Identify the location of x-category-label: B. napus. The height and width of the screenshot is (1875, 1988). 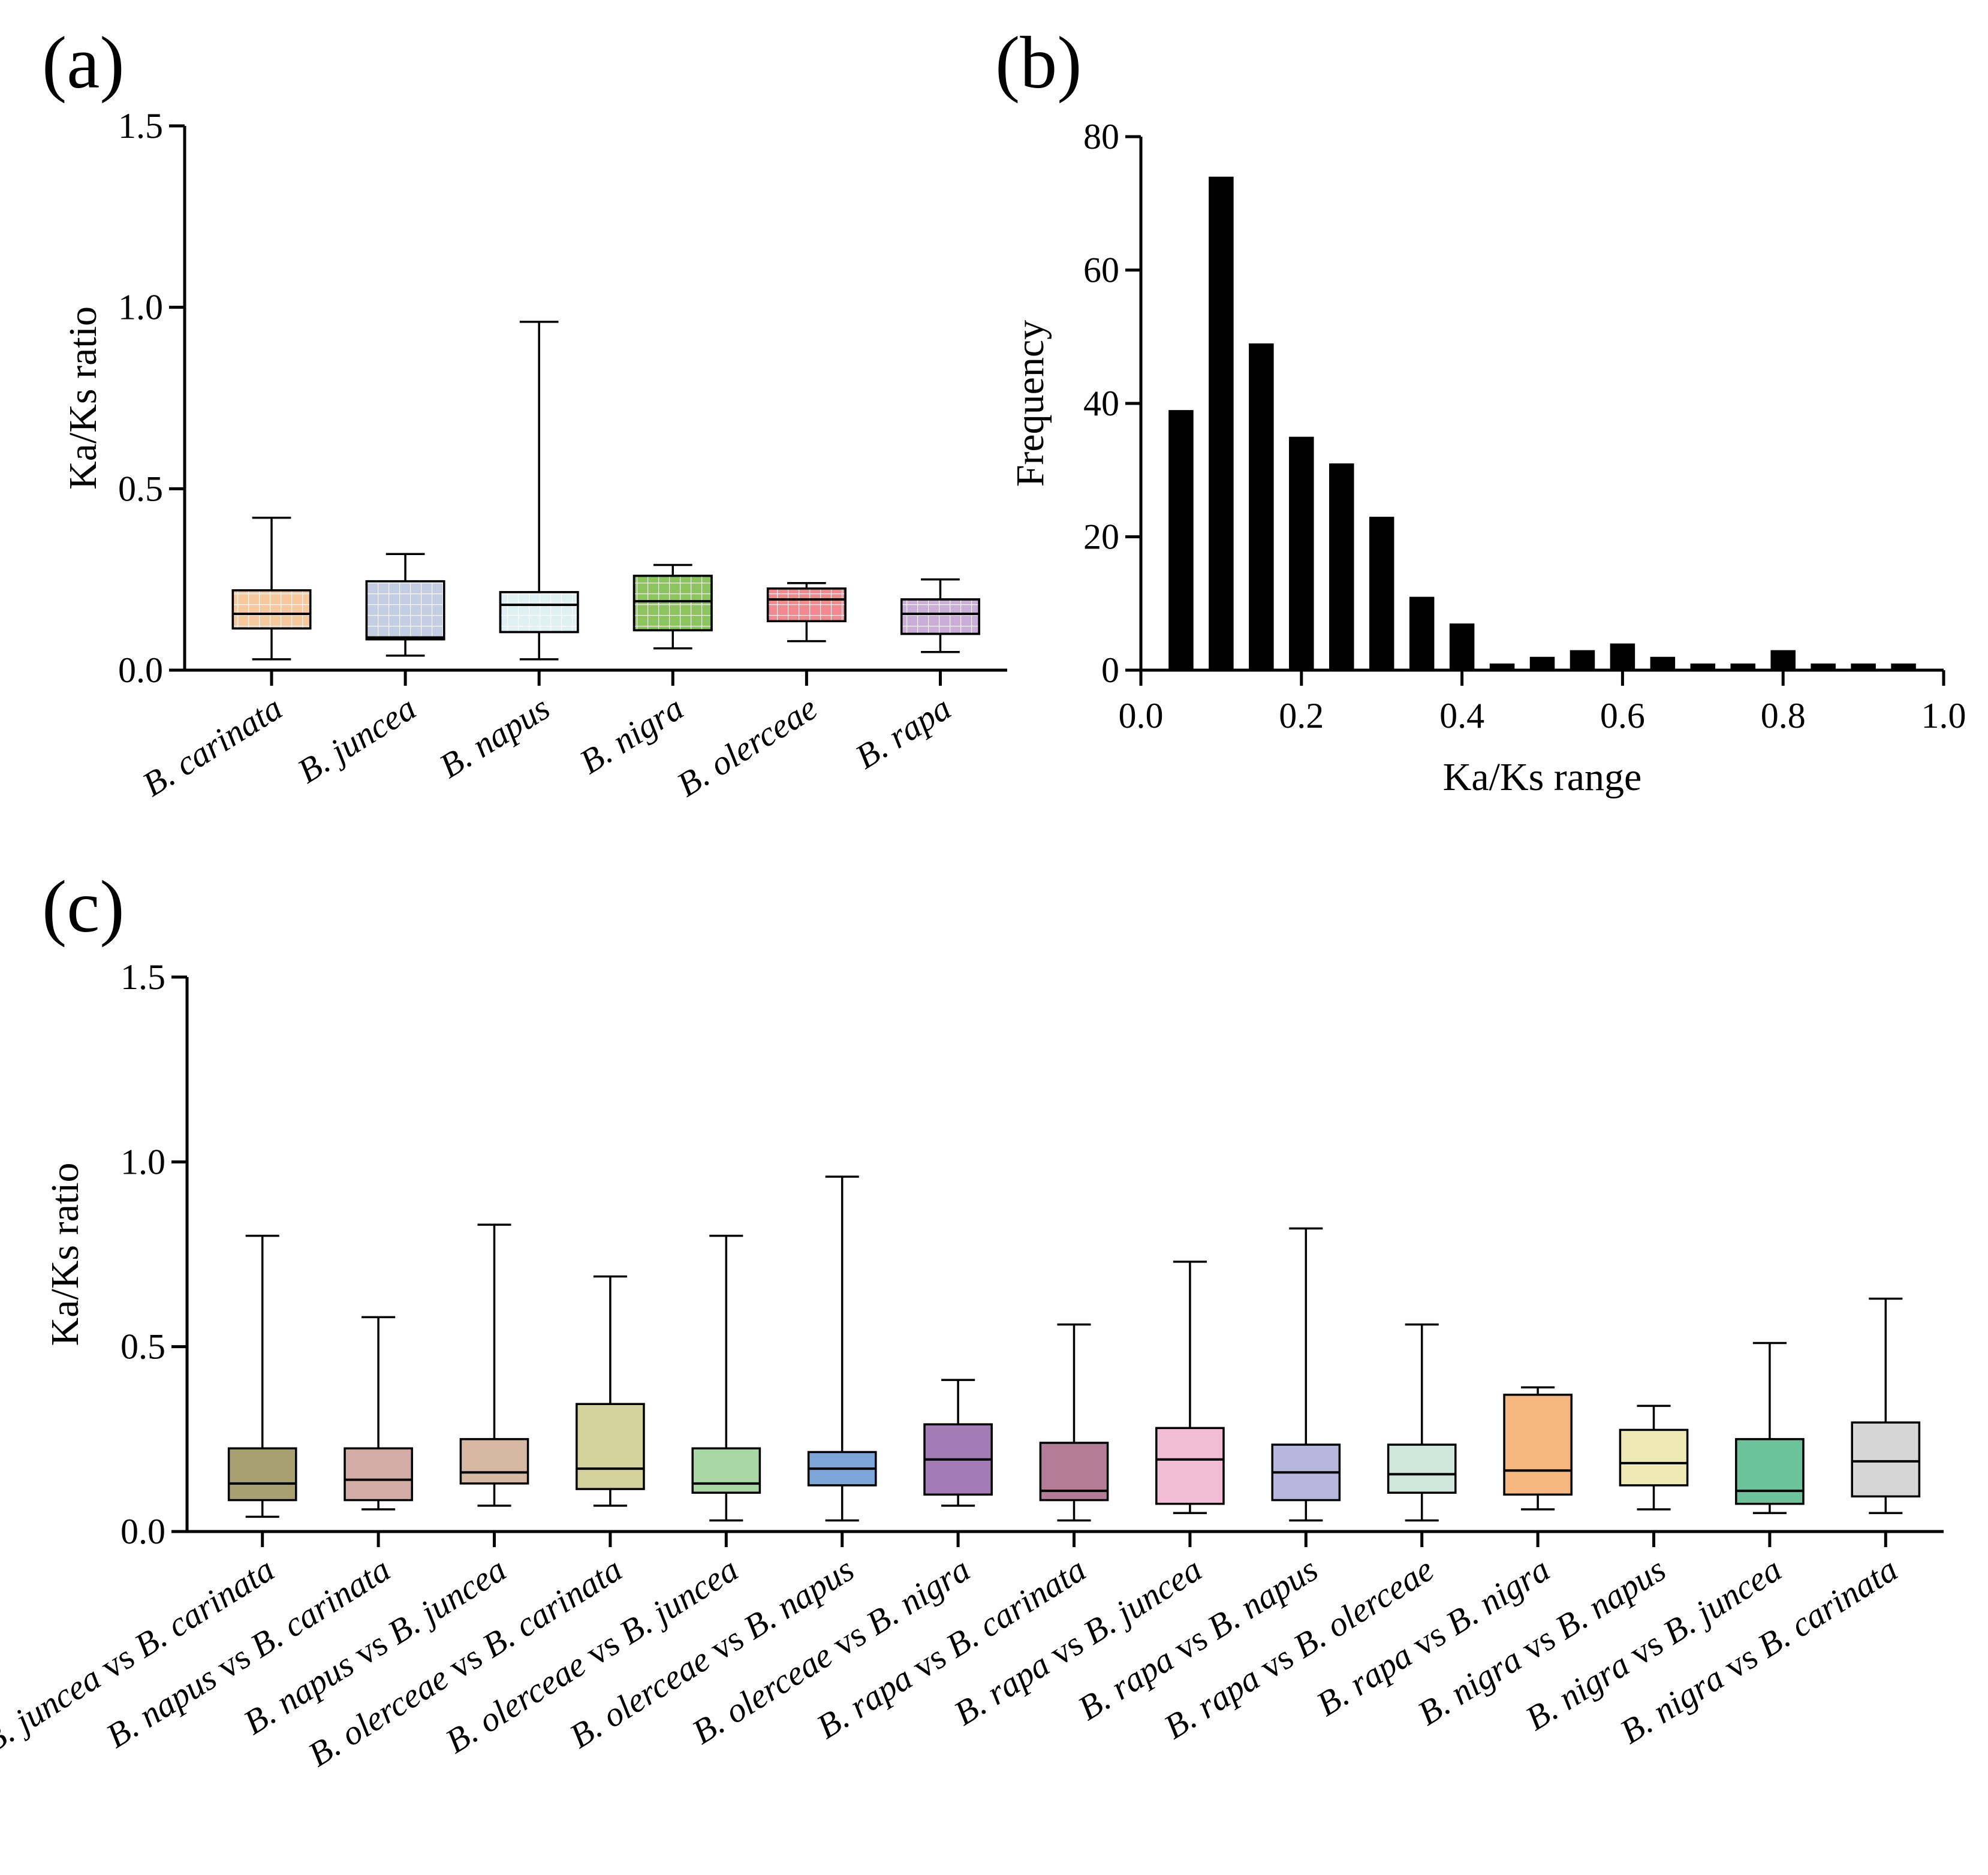
(494, 737).